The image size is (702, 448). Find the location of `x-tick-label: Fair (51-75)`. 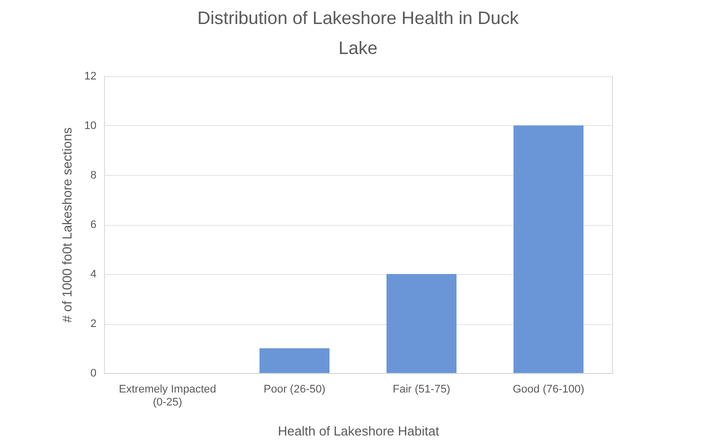

x-tick-label: Fair (51-75) is located at coordinates (421, 390).